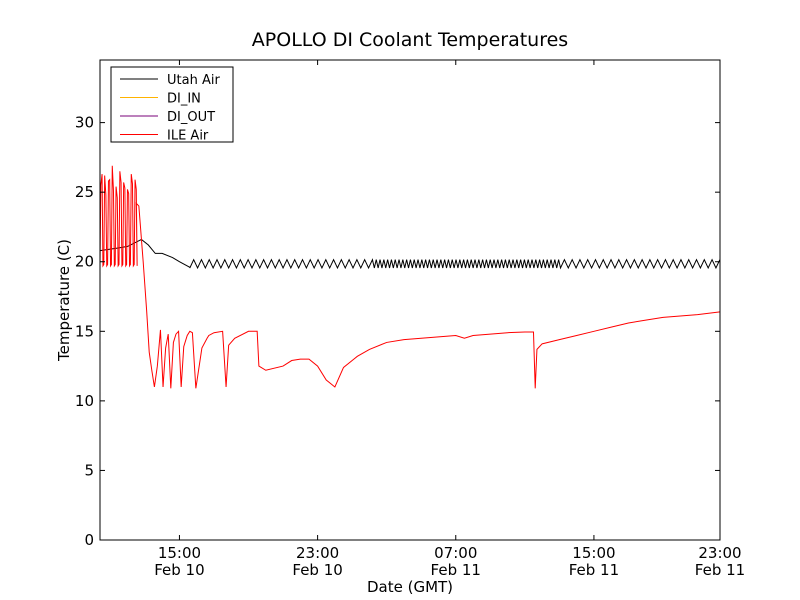  Describe the element at coordinates (170, 108) in the screenshot. I see `legend-items: Utah Air DI_IN DI_OUT ILE Air` at that location.